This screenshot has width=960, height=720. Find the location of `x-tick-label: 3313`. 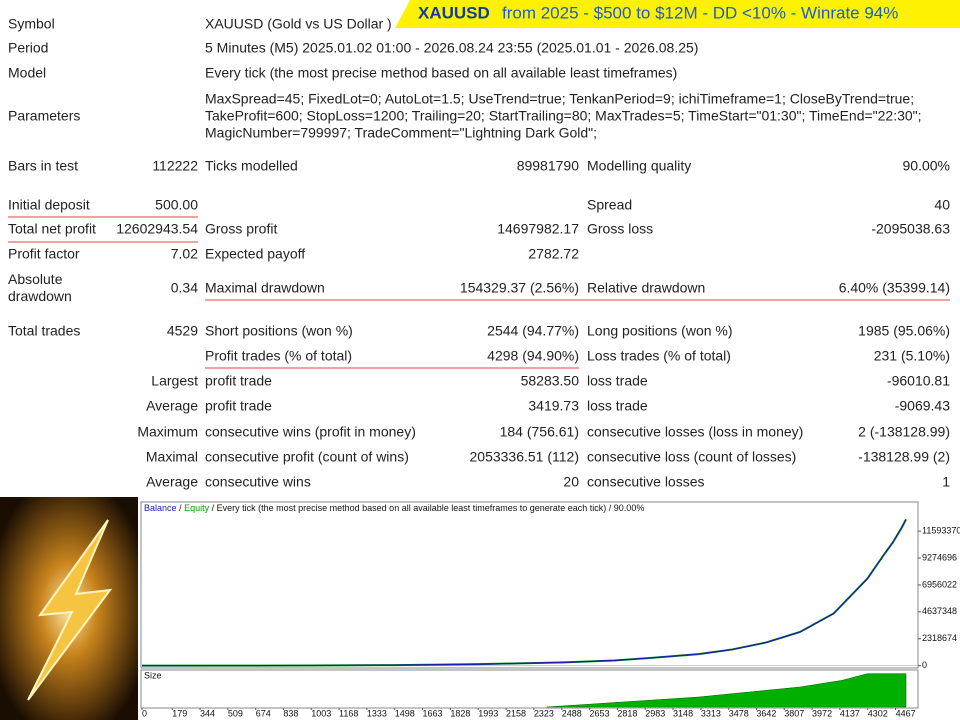

x-tick-label: 3313 is located at coordinates (711, 713).